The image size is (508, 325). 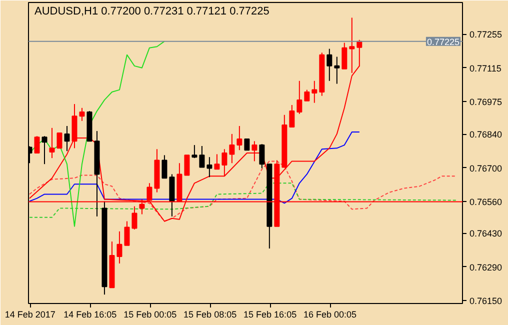 What do you see at coordinates (486, 35) in the screenshot?
I see `y-tick-label: 0.77255` at bounding box center [486, 35].